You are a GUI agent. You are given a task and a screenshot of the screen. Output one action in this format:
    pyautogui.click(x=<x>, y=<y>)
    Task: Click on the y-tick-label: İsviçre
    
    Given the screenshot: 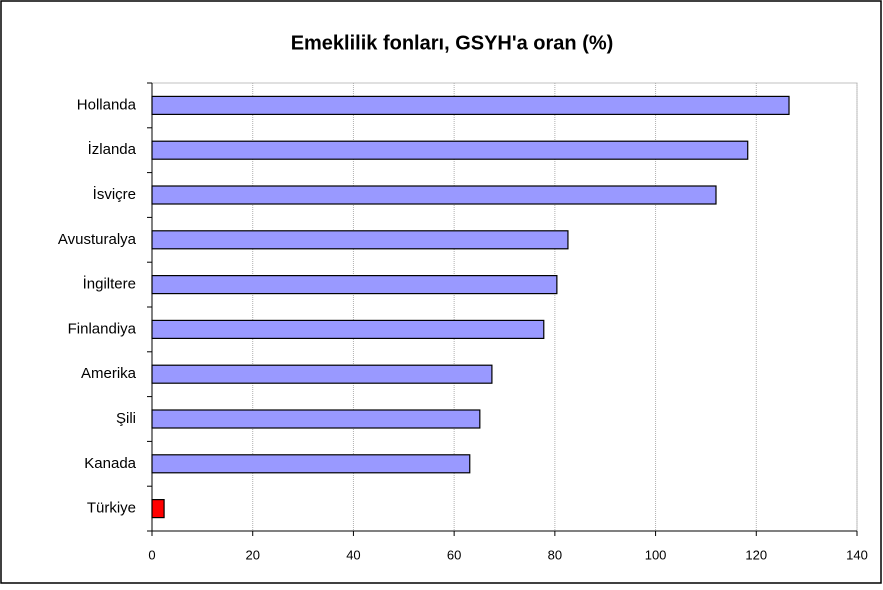 What is the action you would take?
    pyautogui.click(x=114, y=194)
    